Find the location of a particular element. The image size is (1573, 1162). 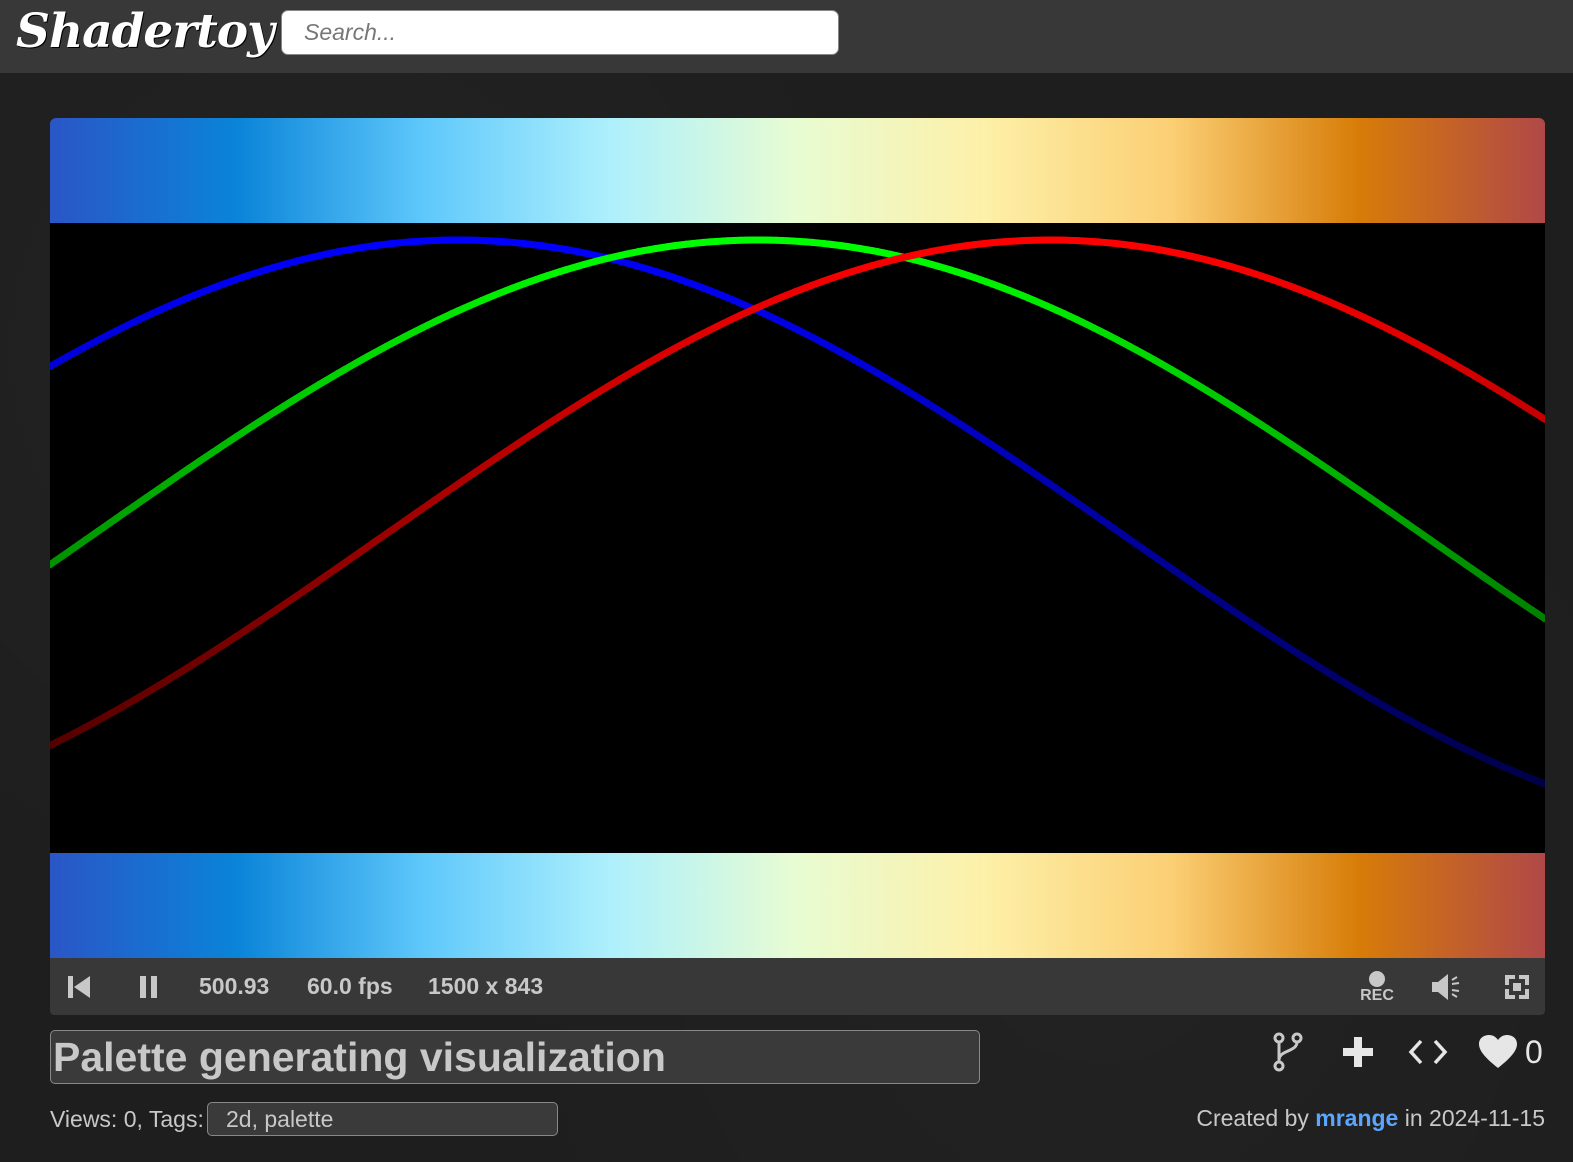

created-date: 2024-11-15 is located at coordinates (1487, 1118).